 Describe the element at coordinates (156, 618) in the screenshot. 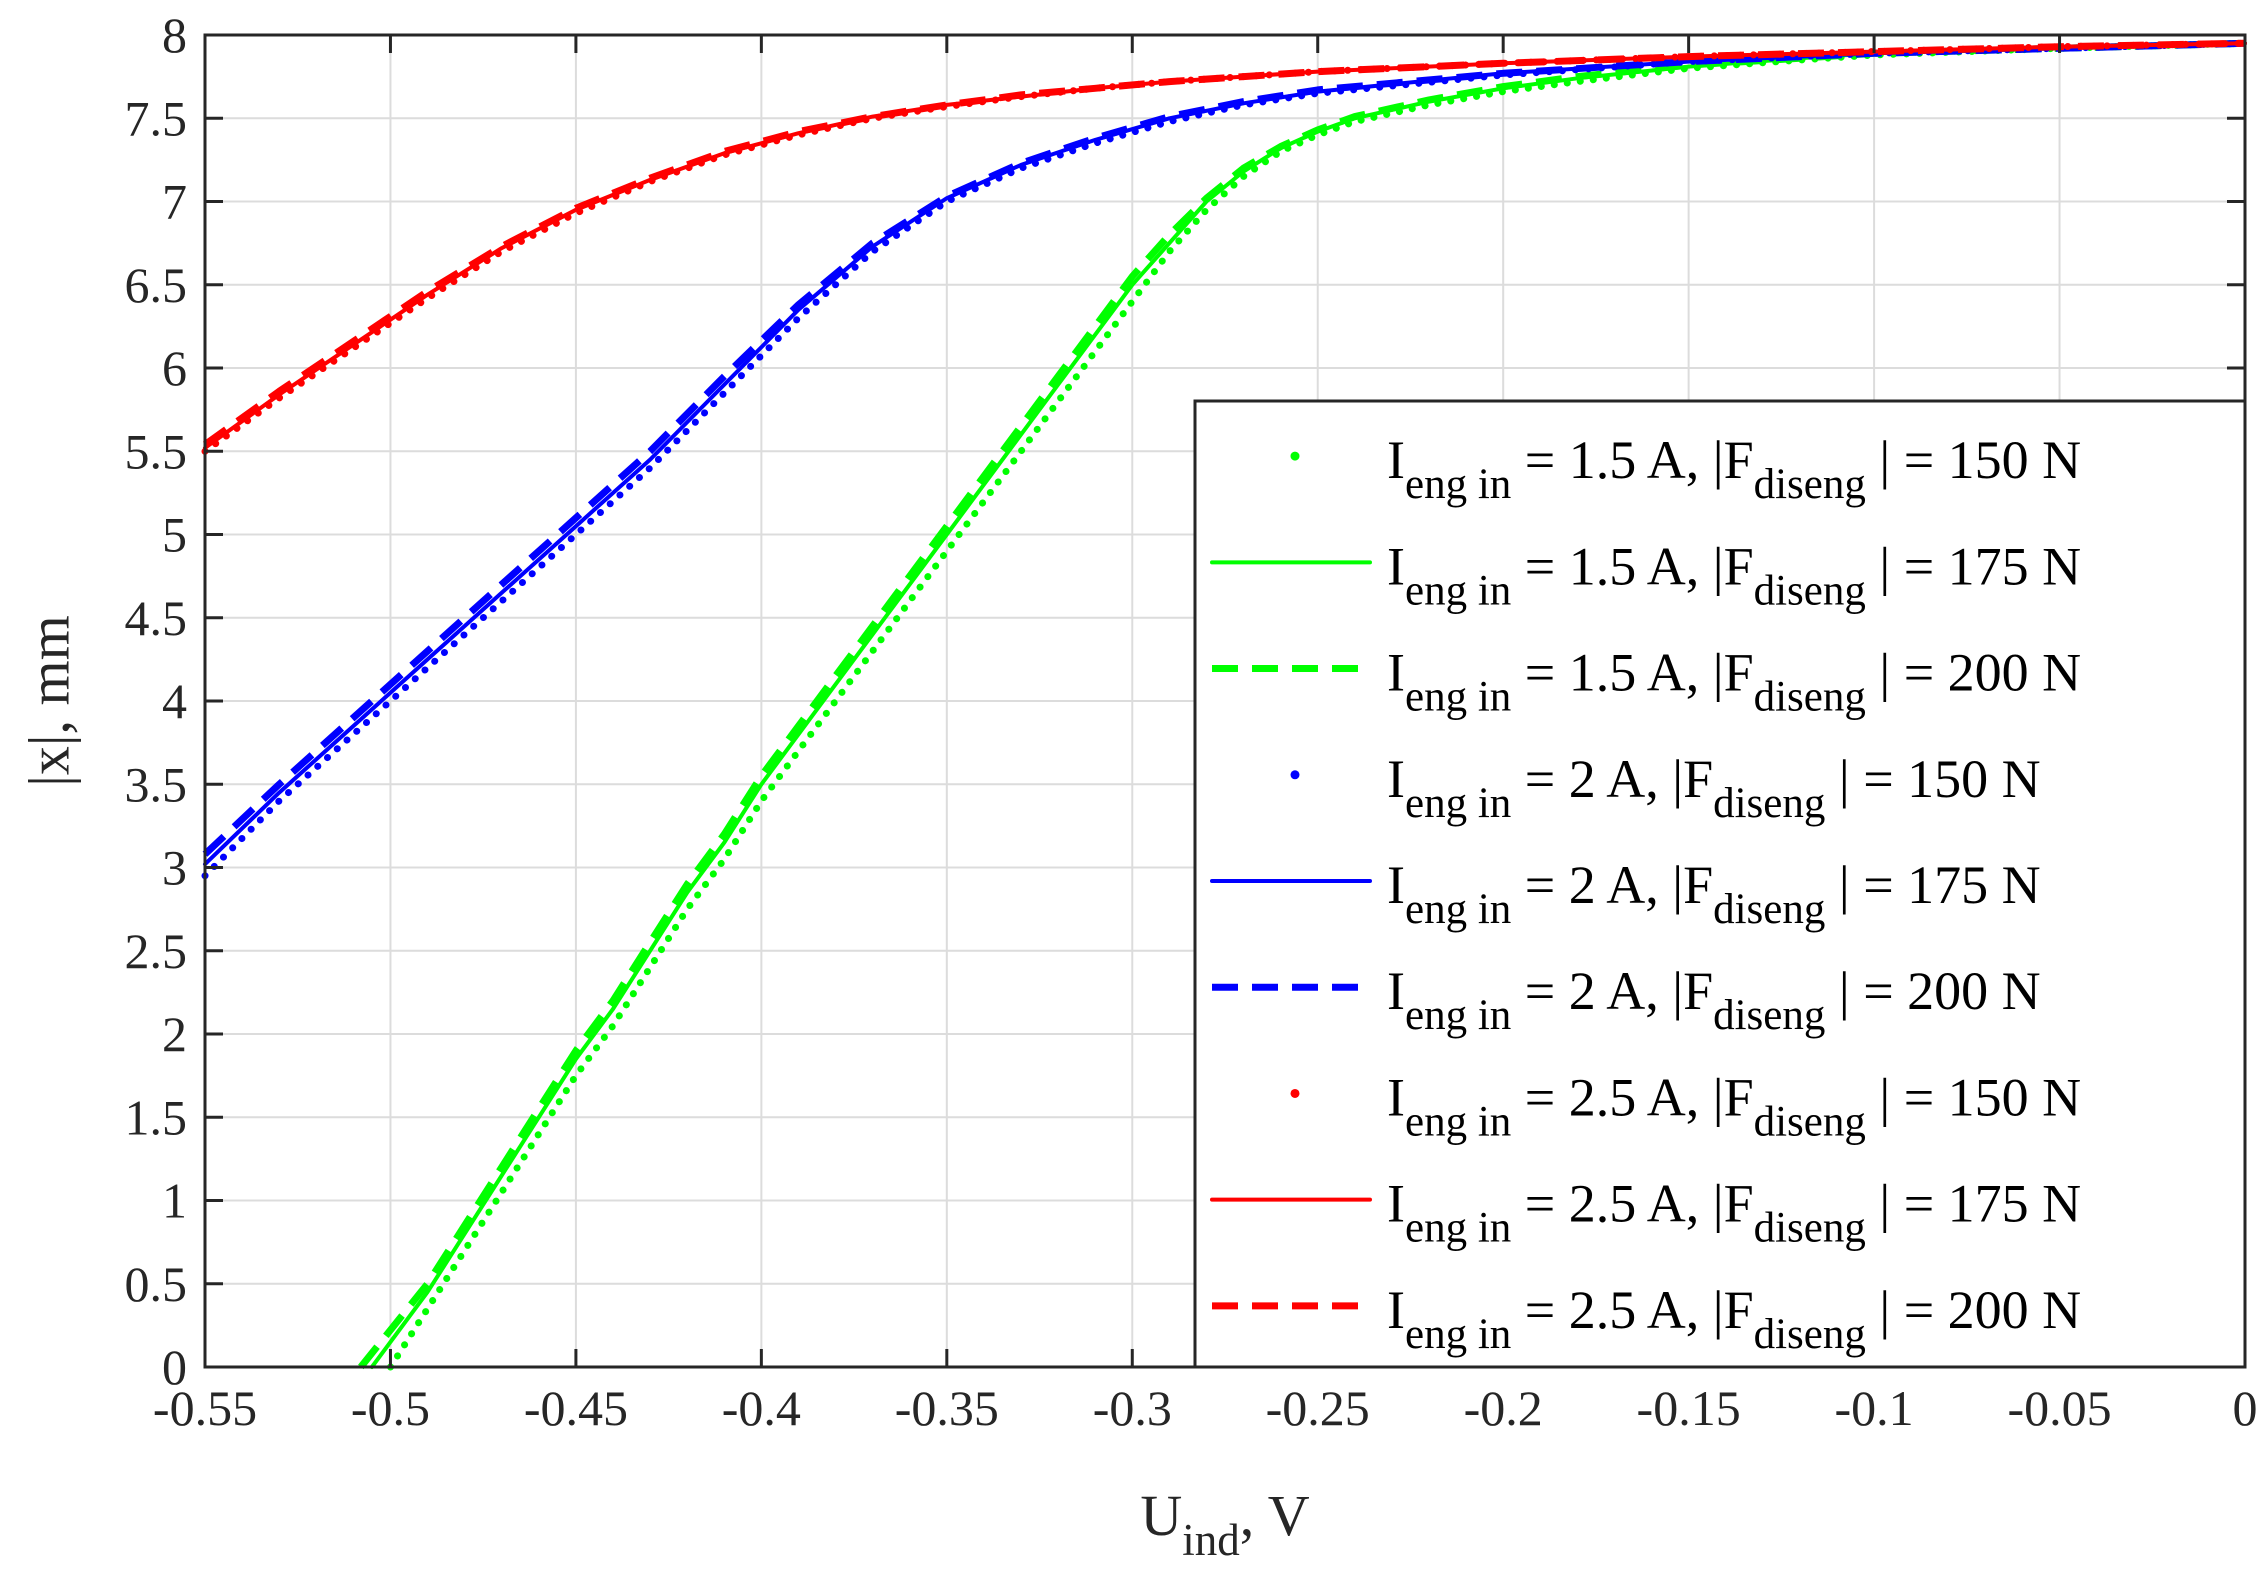

I see `y-tick-label: 4.5` at that location.